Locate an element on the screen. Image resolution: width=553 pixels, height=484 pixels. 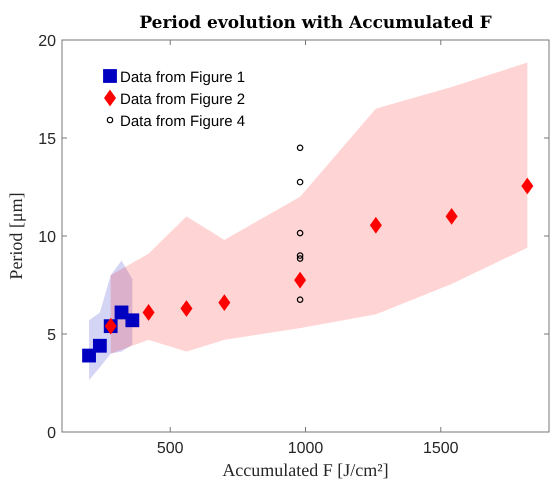
chart-title: Period evolution with Accumulated F is located at coordinates (315, 23).